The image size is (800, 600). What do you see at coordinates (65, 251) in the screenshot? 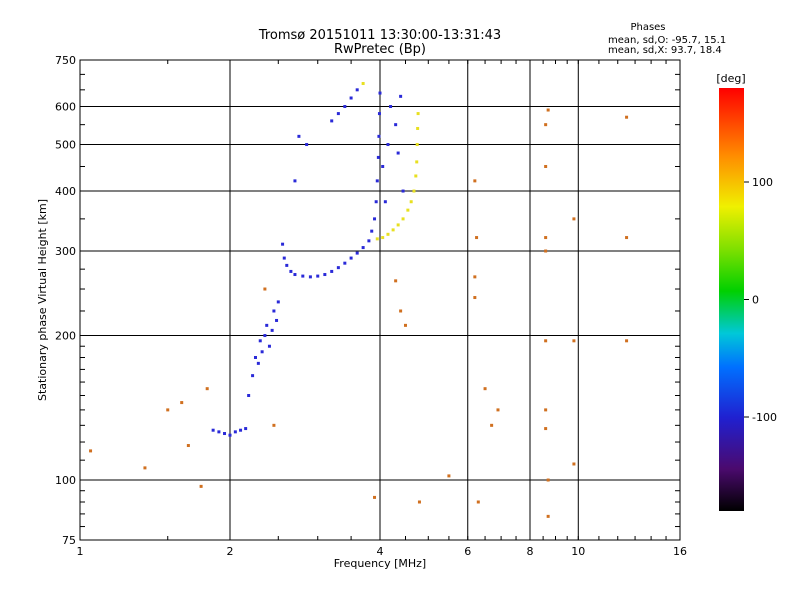
I see `y-tick-label: 300` at bounding box center [65, 251].